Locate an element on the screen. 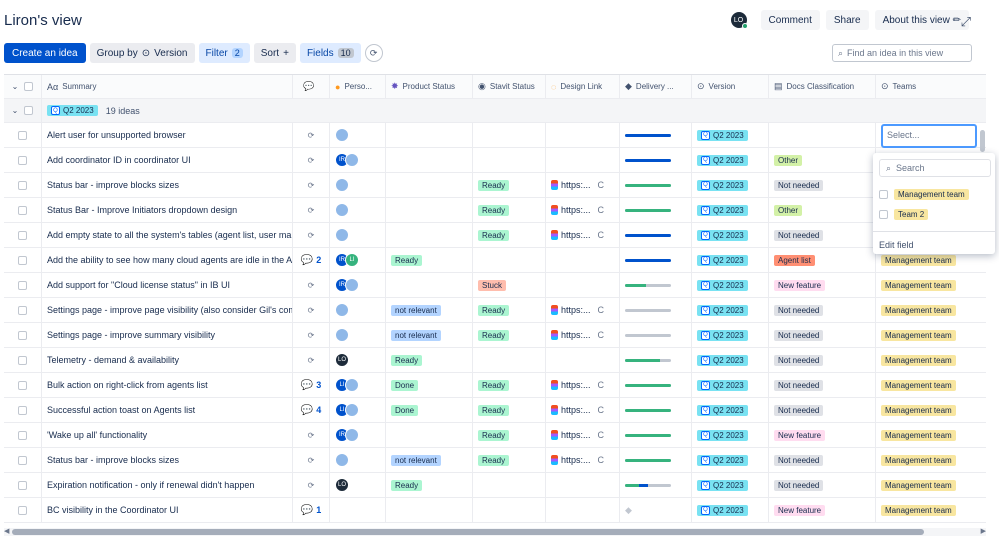  summary-cell: BC visibility in the Coordinator UI is located at coordinates (167, 510).